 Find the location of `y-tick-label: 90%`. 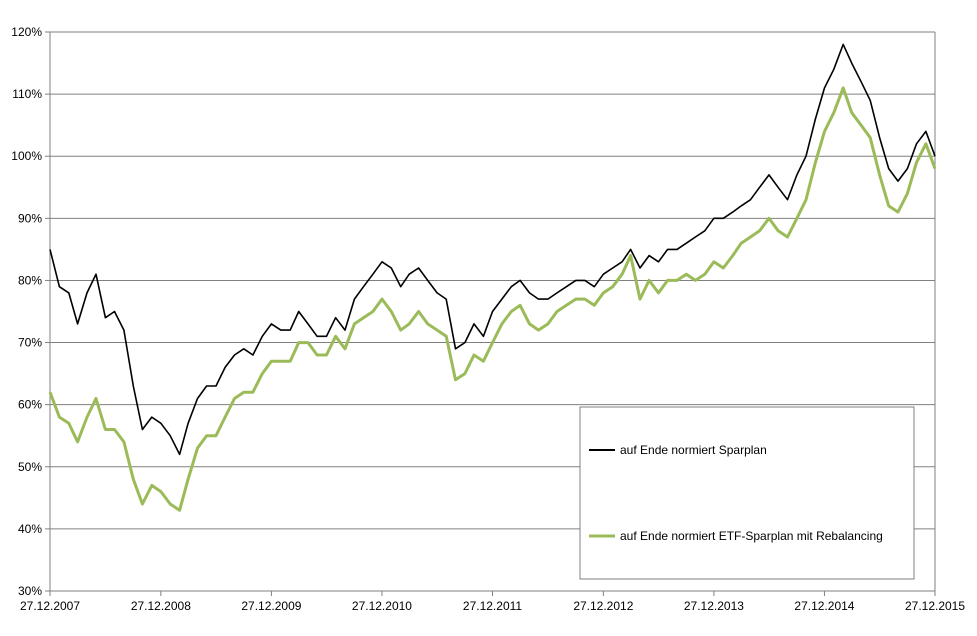

y-tick-label: 90% is located at coordinates (30, 218).